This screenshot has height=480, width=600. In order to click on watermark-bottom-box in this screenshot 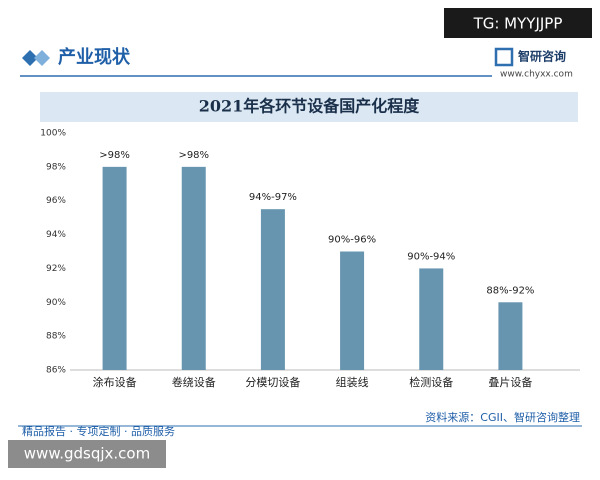, I will do `click(87, 454)`.